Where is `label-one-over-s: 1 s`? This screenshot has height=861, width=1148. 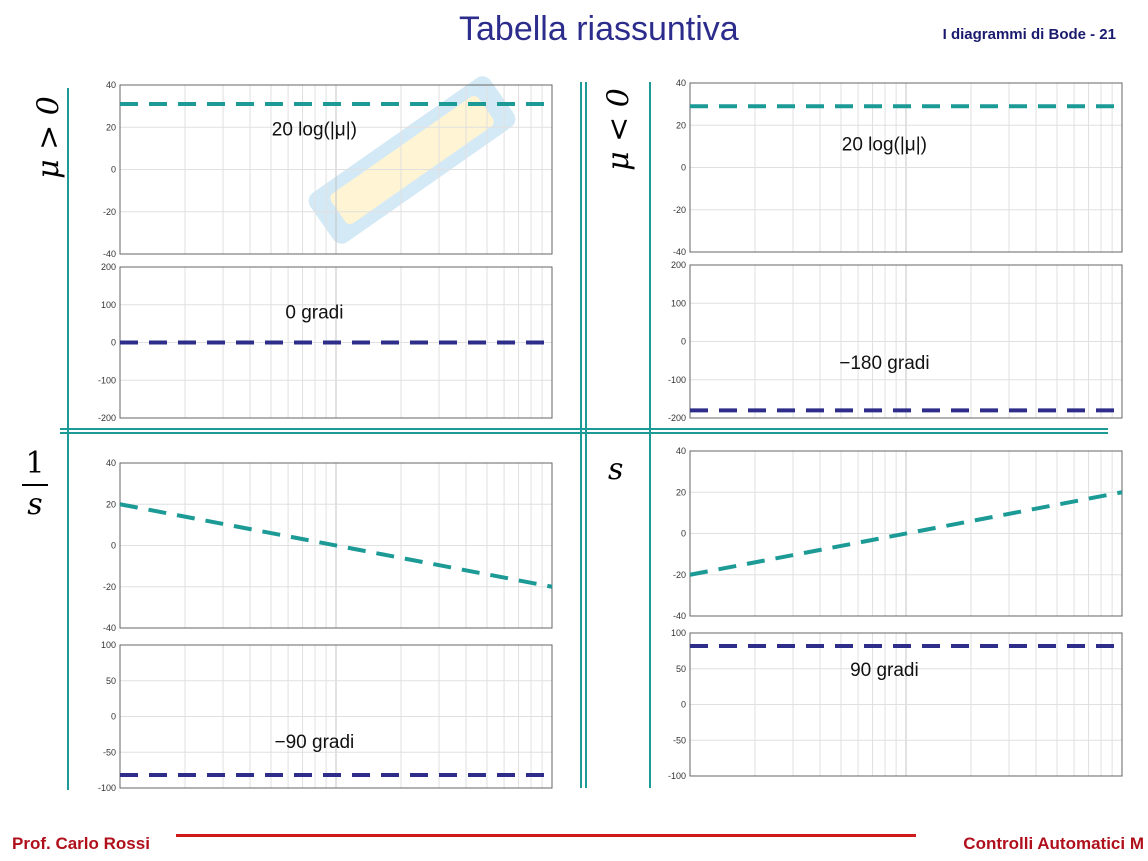
label-one-over-s: 1 s is located at coordinates (35, 484).